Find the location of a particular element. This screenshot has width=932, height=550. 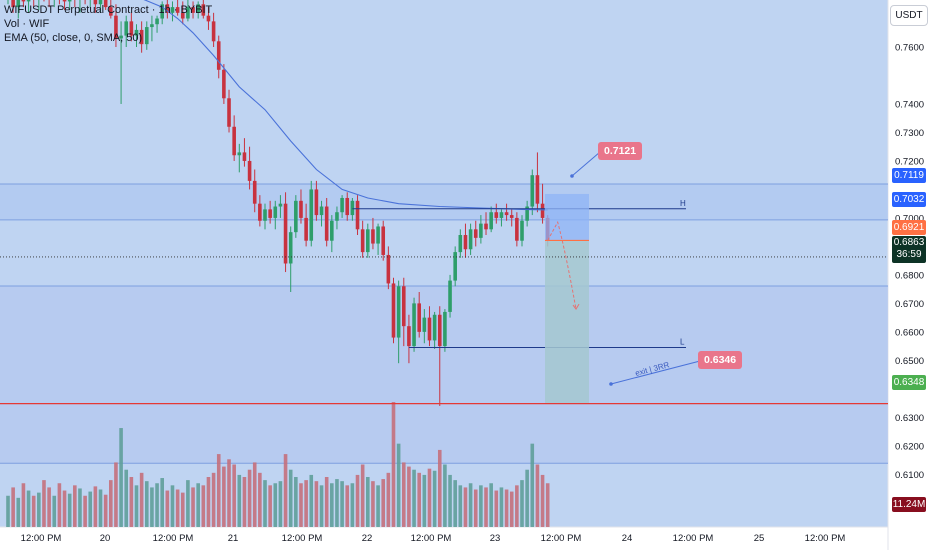

time-tick-label: 23 is located at coordinates (495, 538).